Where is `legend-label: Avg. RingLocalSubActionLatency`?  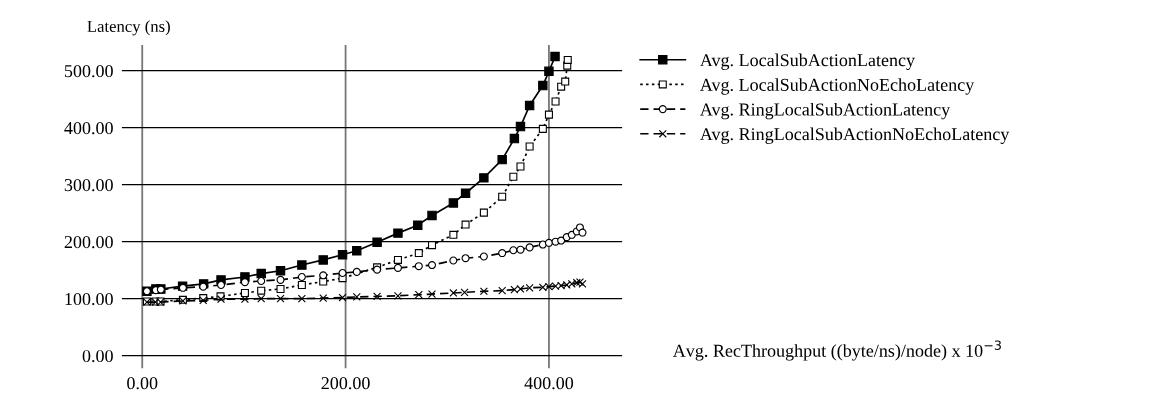
legend-label: Avg. RingLocalSubActionLatency is located at coordinates (825, 111).